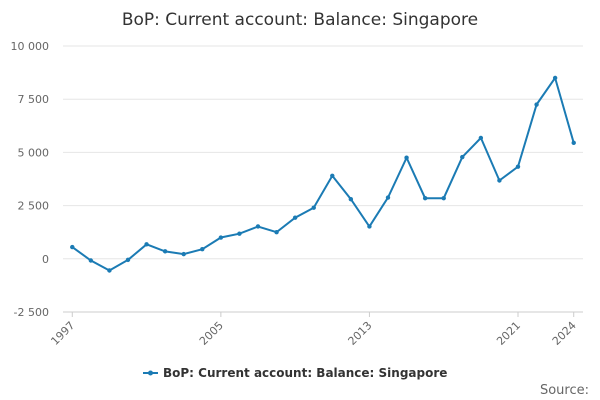 The height and width of the screenshot is (400, 600). I want to click on y-axis-tick-labels: -2 500 0 2 500 5 000 7 500 10 000, so click(30, 179).